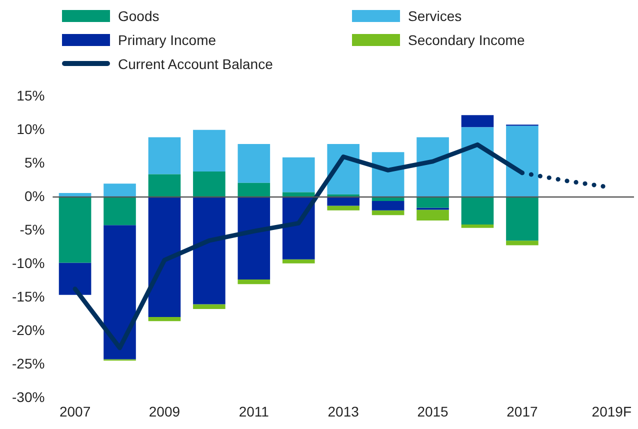  Describe the element at coordinates (28, 296) in the screenshot. I see `y-tick-label: -15%` at that location.